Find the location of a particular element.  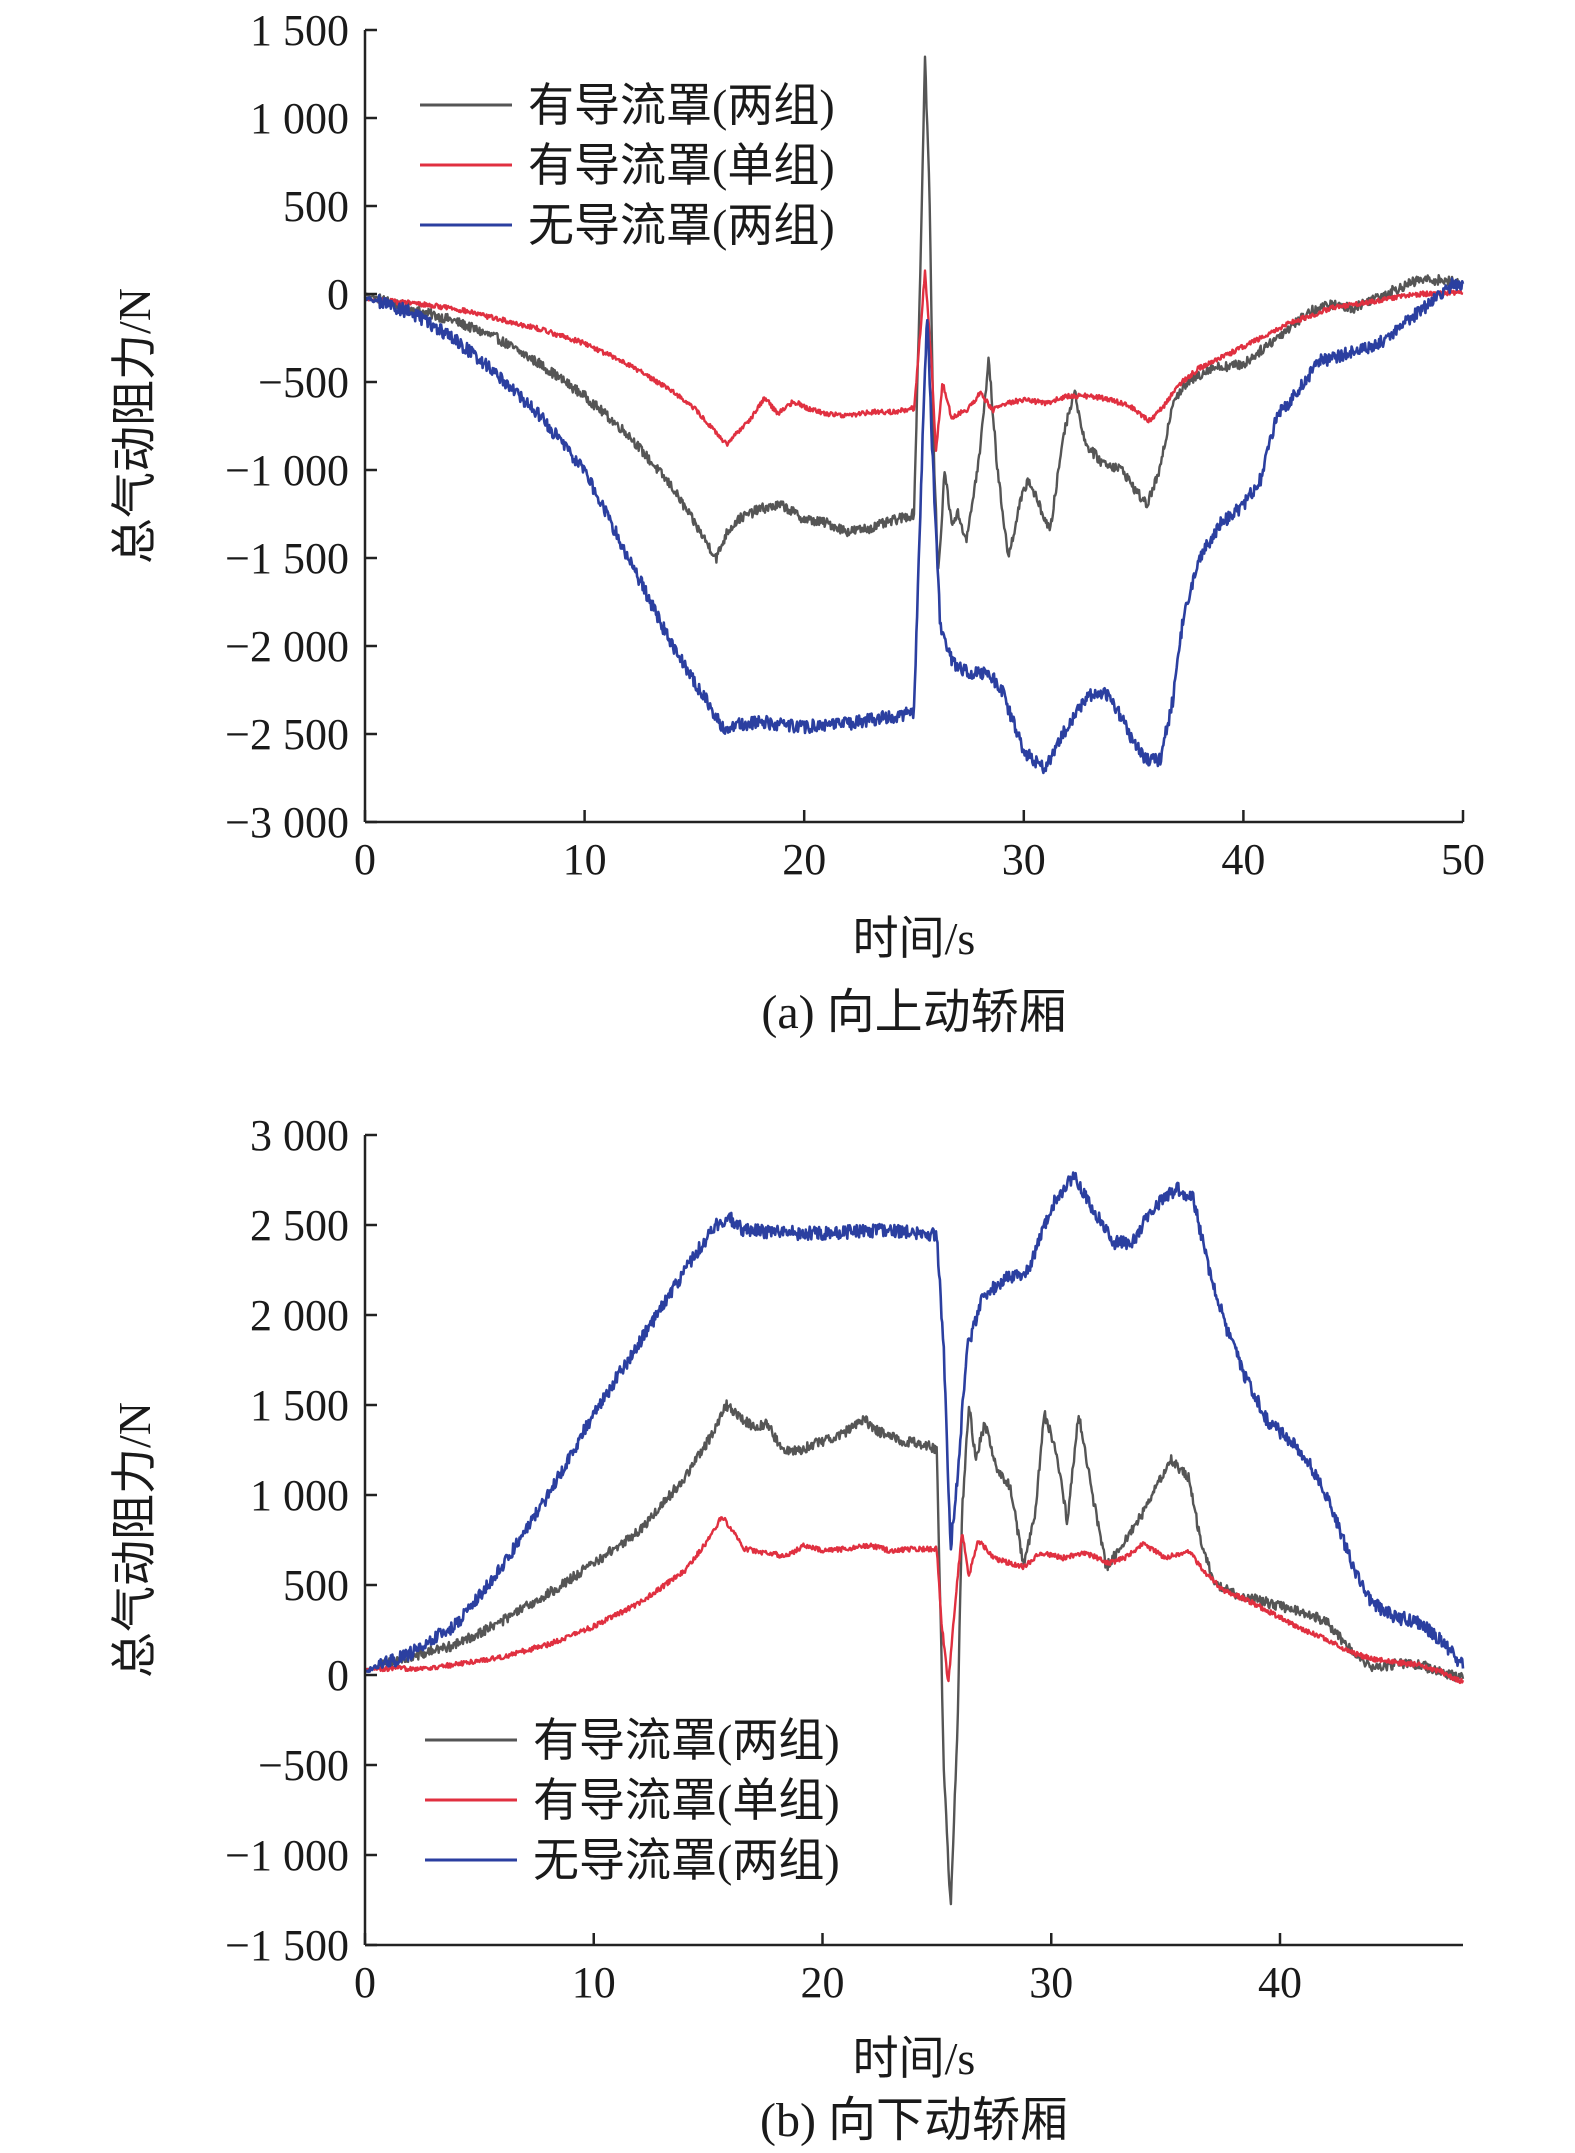

chart-a-legend-label-1: 有导流罩(单组) is located at coordinates (681, 165).